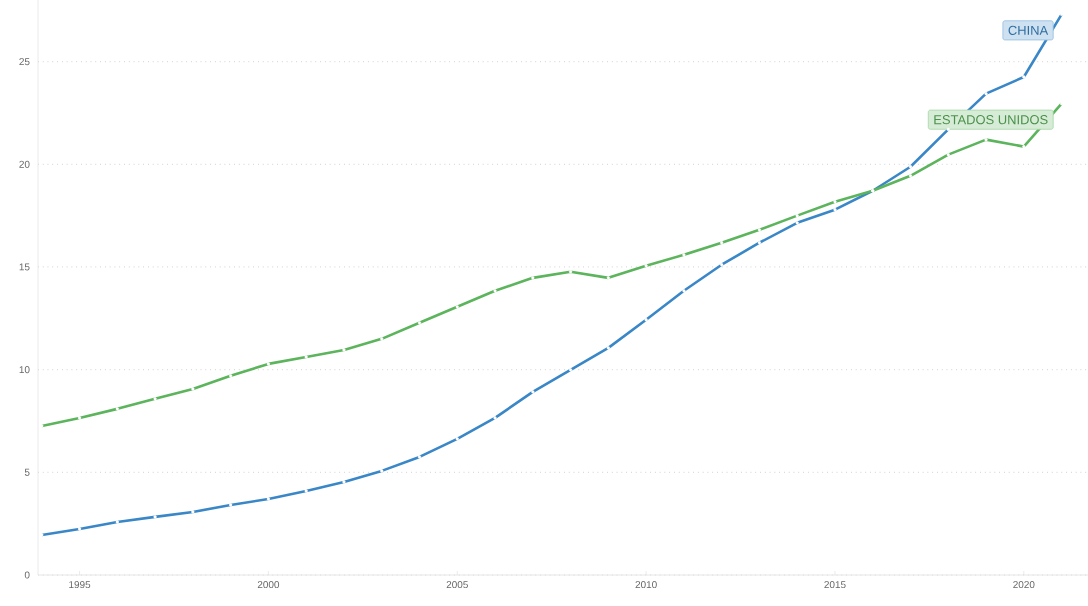 Image resolution: width=1088 pixels, height=606 pixels. Describe the element at coordinates (457, 585) in the screenshot. I see `x-tick-label: 2005` at that location.